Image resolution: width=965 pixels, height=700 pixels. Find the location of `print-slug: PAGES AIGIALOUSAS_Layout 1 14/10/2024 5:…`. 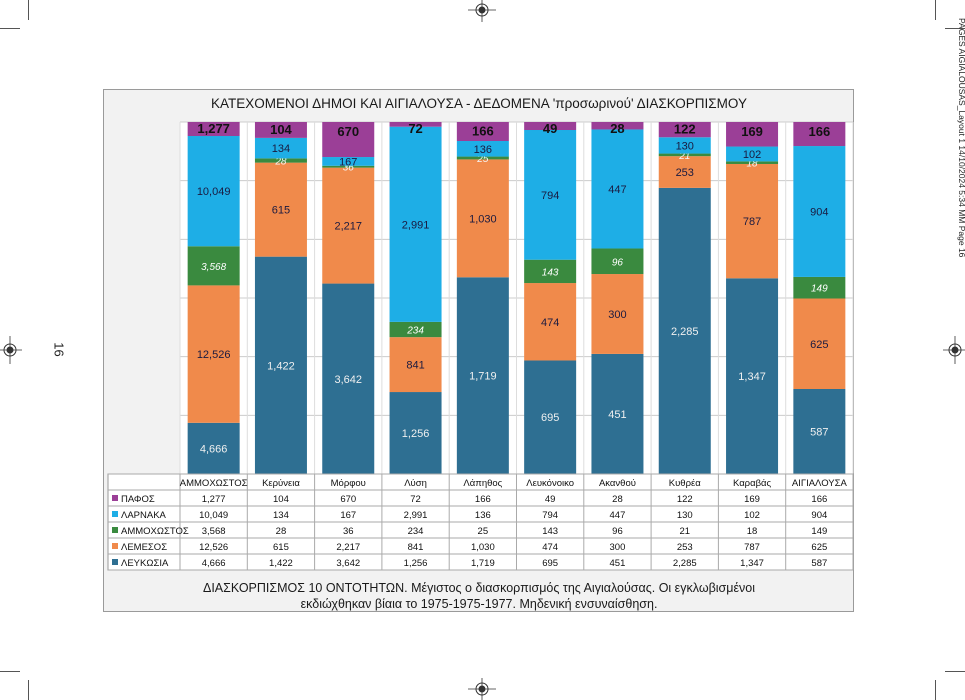

print-slug: PAGES AIGIALOUSAS_Layout 1 14/10/2024 5:… is located at coordinates (961, 138).